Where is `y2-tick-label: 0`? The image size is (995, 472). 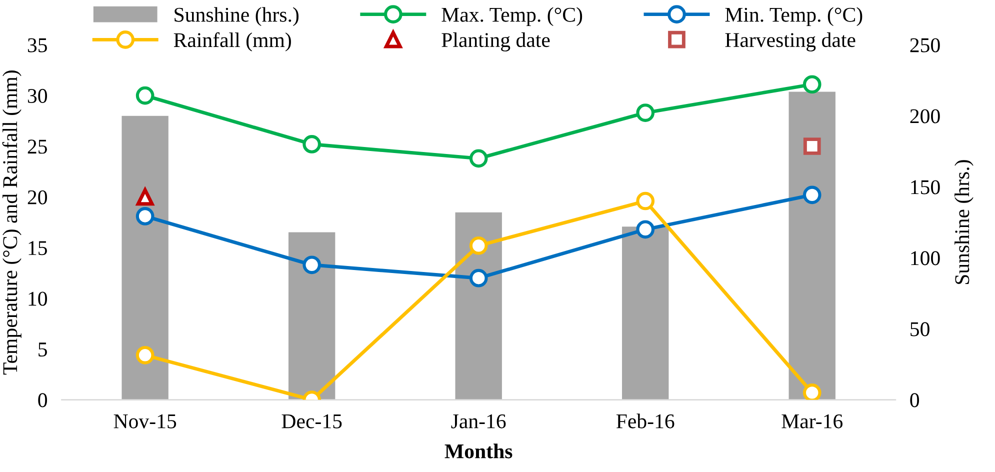 y2-tick-label: 0 is located at coordinates (915, 400).